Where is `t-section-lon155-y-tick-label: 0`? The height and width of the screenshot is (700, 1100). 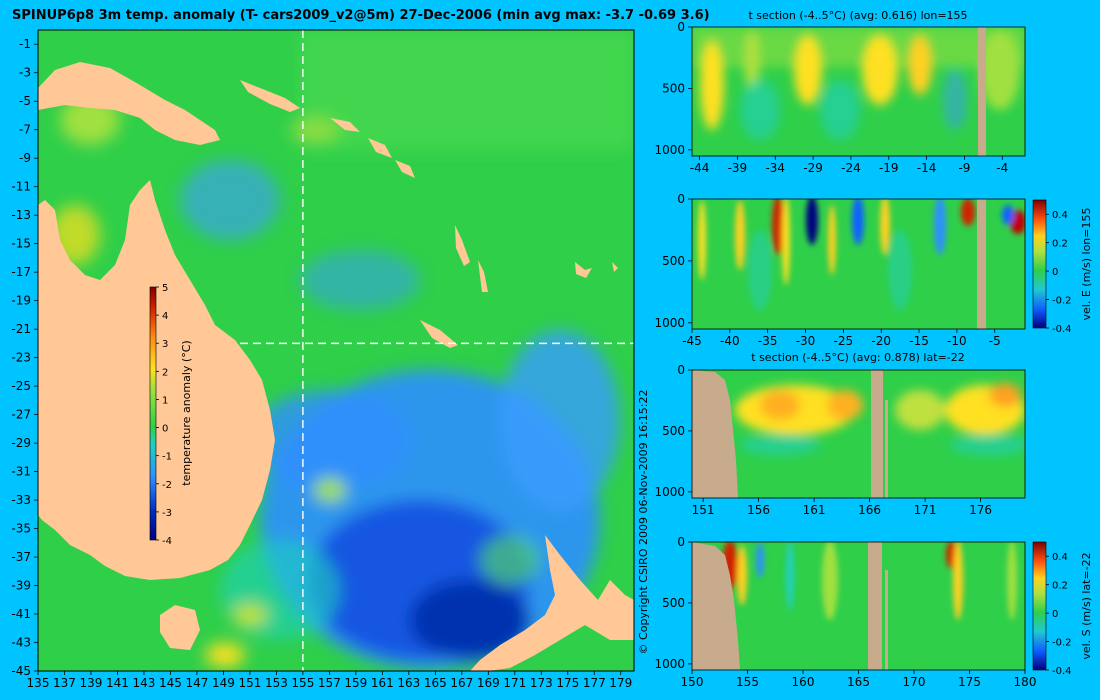
t-section-lon155-y-tick-label: 0 is located at coordinates (681, 27).